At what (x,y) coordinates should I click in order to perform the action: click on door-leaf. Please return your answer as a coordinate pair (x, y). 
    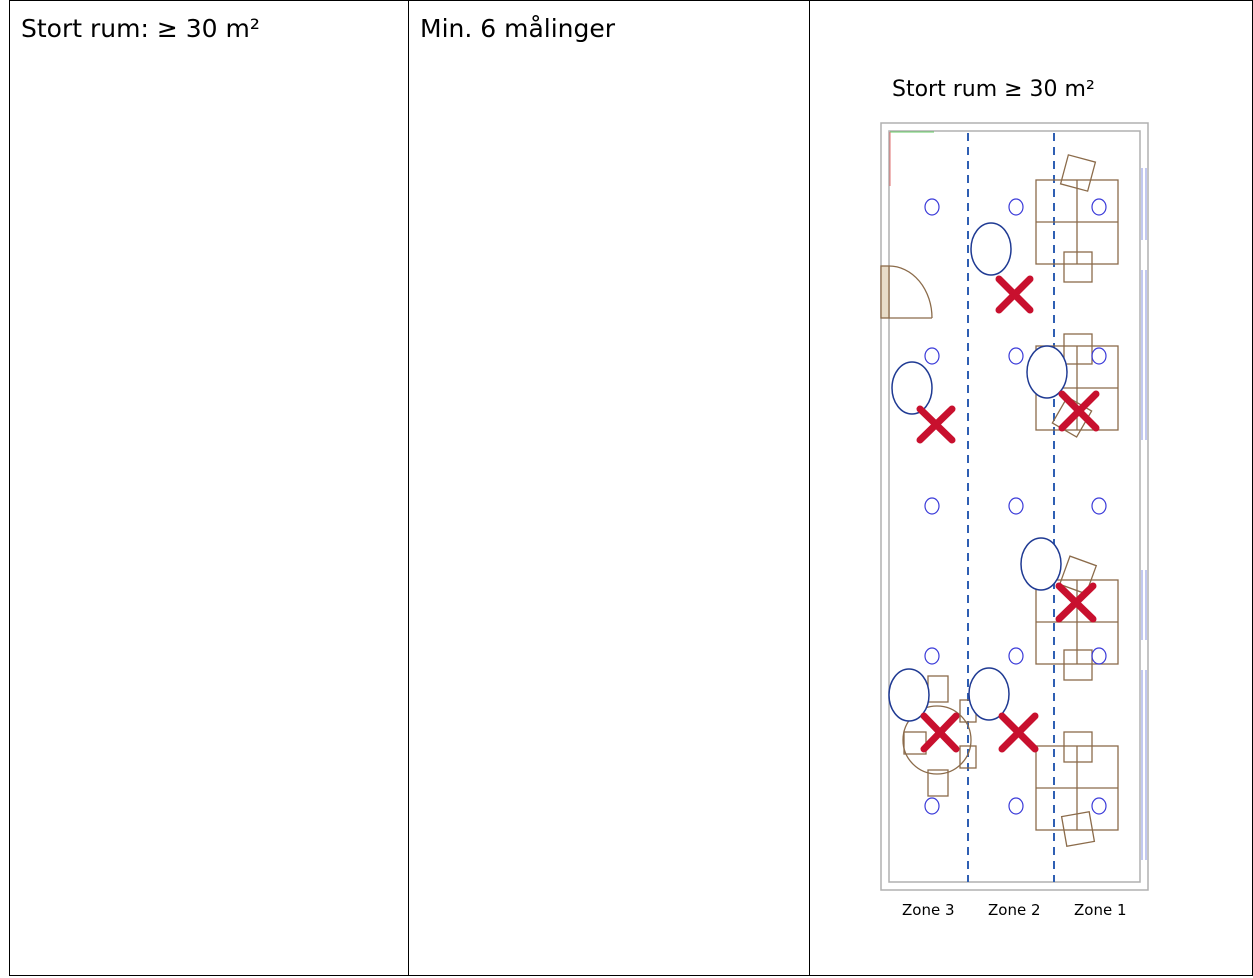
    Looking at the image, I should click on (885, 292).